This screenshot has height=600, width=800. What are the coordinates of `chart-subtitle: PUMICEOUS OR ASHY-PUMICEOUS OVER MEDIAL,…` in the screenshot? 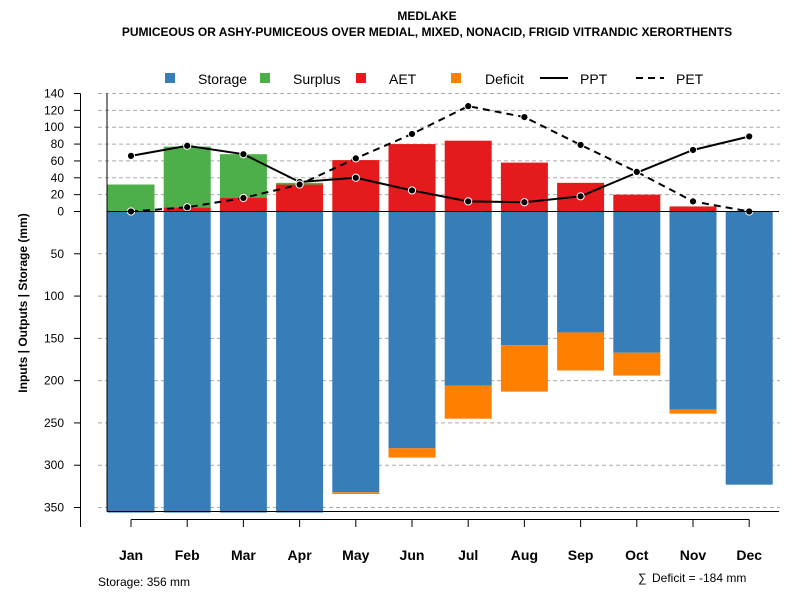 It's located at (427, 32).